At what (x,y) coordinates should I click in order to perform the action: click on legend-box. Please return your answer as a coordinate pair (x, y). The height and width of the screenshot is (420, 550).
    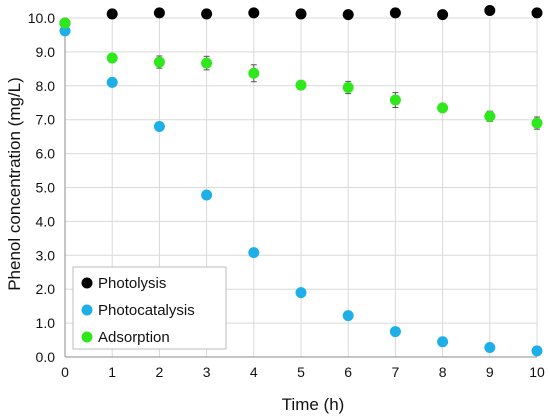
    Looking at the image, I should click on (149, 308).